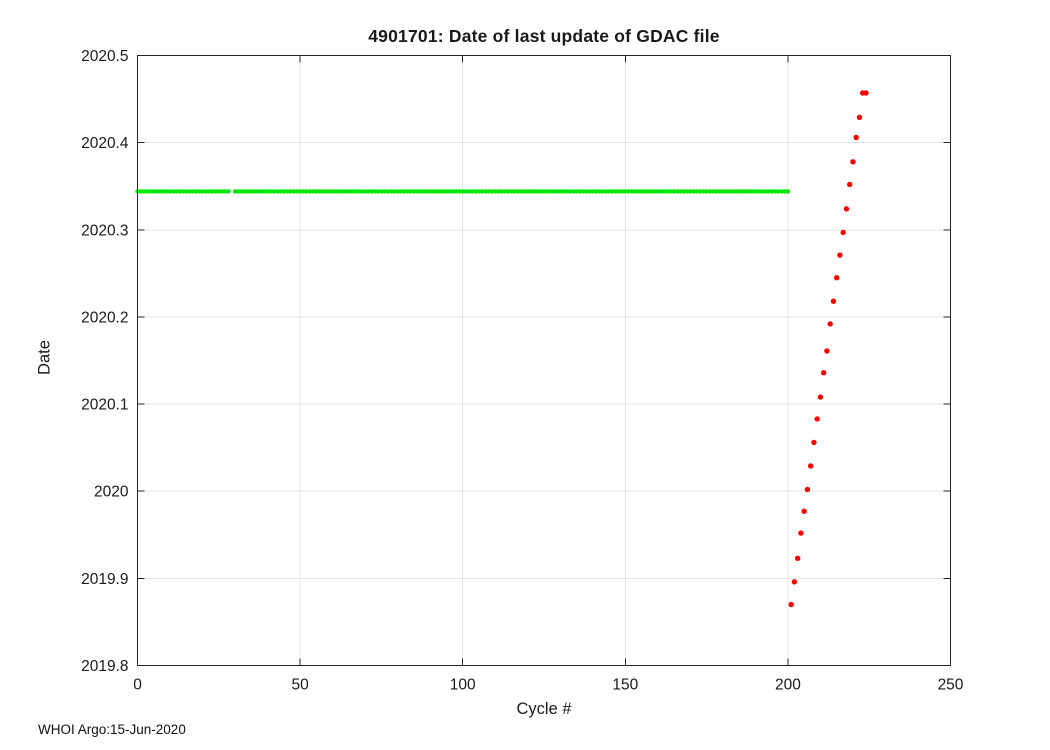  Describe the element at coordinates (951, 685) in the screenshot. I see `x-tick-label: 250` at that location.